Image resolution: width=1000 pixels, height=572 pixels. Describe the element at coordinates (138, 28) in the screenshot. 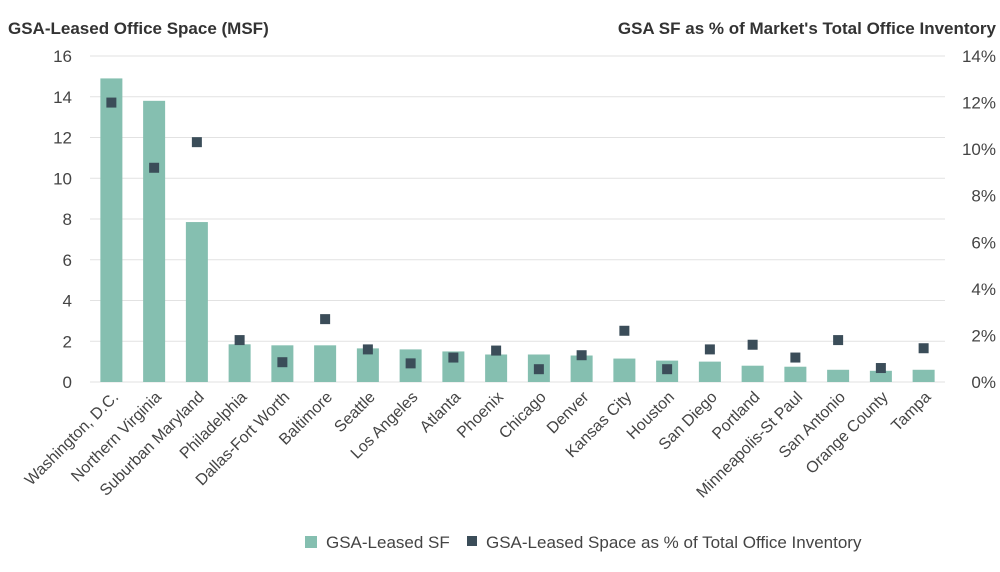

I see `left-axis-title: GSA-Leased Office Space (MSF)` at that location.